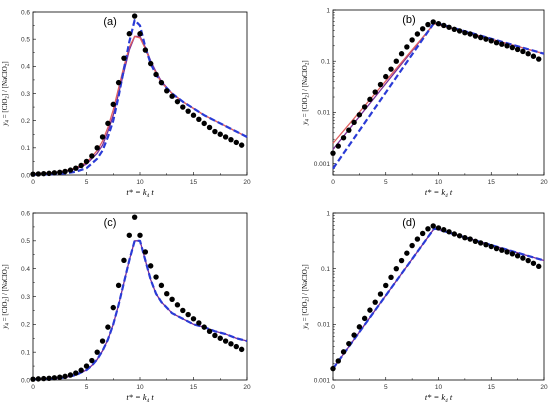  What do you see at coordinates (325, 269) in the screenshot?
I see `y-tick-label: 0.1` at bounding box center [325, 269].